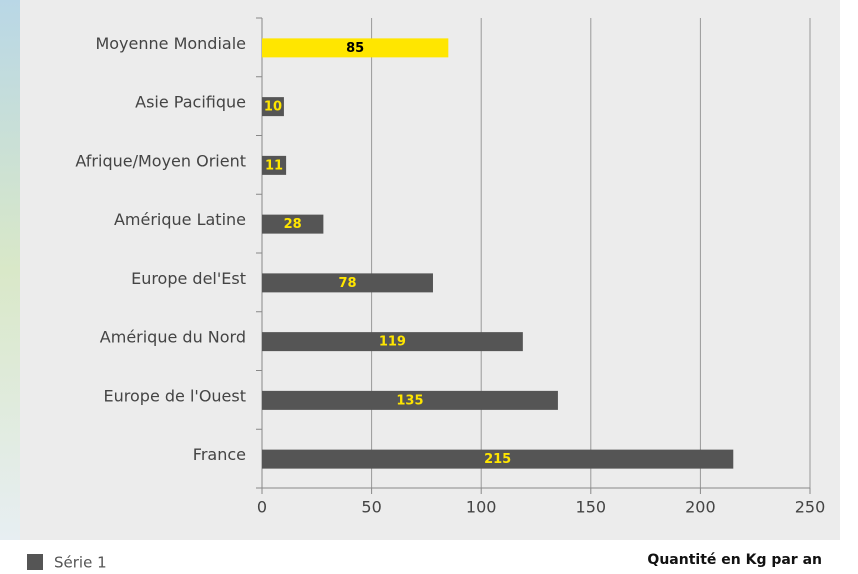 The width and height of the screenshot is (858, 574). I want to click on x-tick-label: 250, so click(810, 507).